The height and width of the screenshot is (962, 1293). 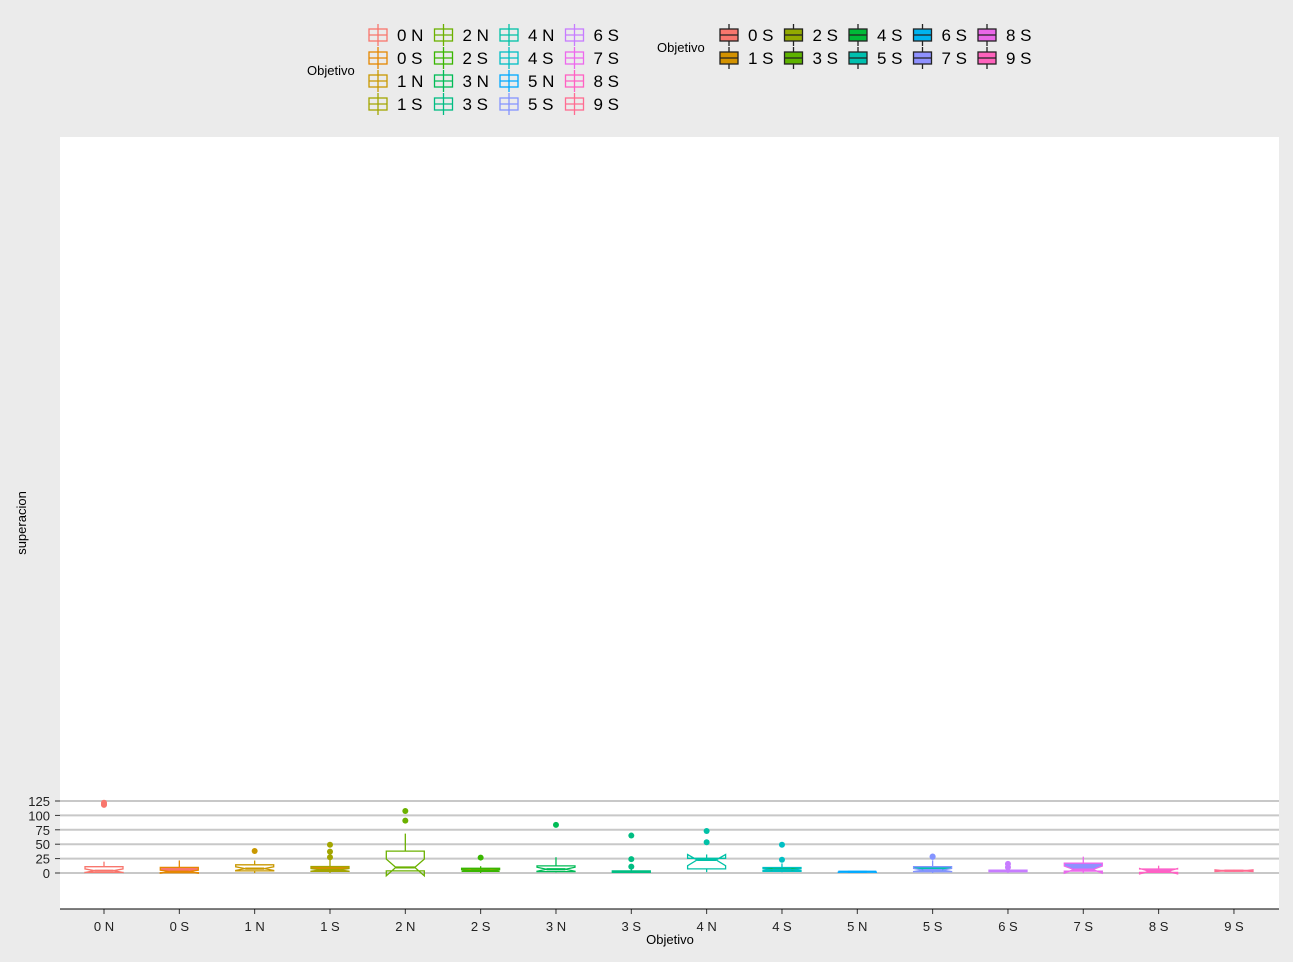 What do you see at coordinates (39, 801) in the screenshot?
I see `y-tick-label: 125` at bounding box center [39, 801].